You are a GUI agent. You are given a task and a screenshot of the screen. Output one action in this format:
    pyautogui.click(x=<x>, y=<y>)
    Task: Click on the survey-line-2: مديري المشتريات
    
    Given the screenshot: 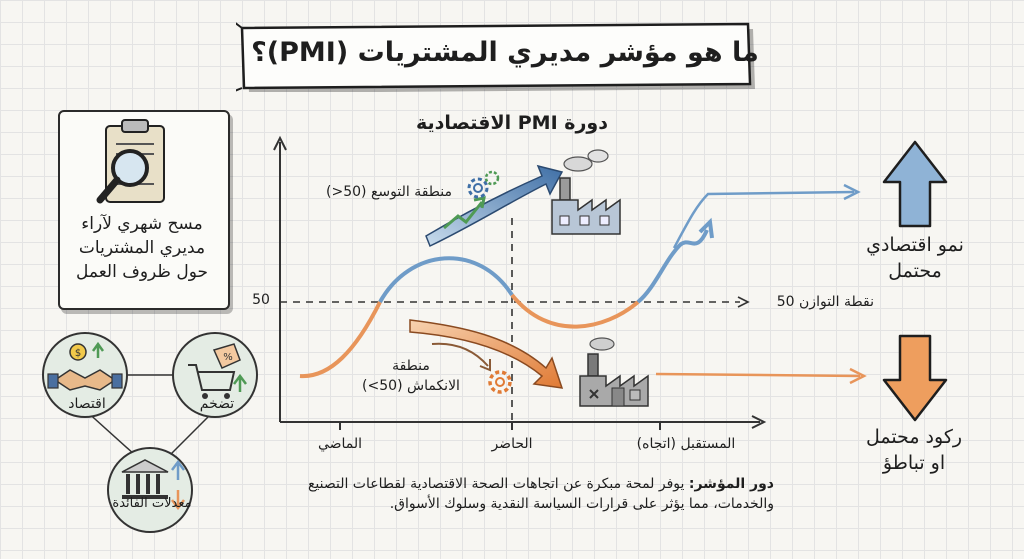 What is the action you would take?
    pyautogui.click(x=142, y=248)
    